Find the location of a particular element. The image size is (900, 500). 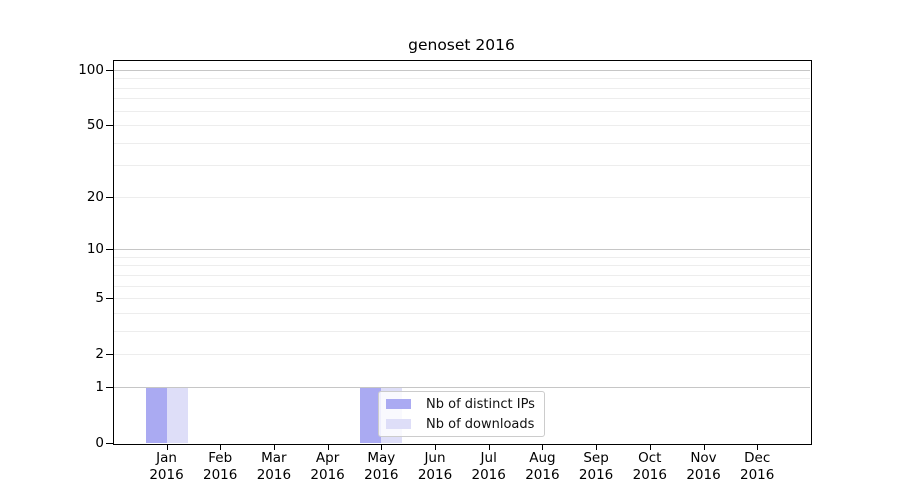

y-tick-label: 10 is located at coordinates (95, 249).